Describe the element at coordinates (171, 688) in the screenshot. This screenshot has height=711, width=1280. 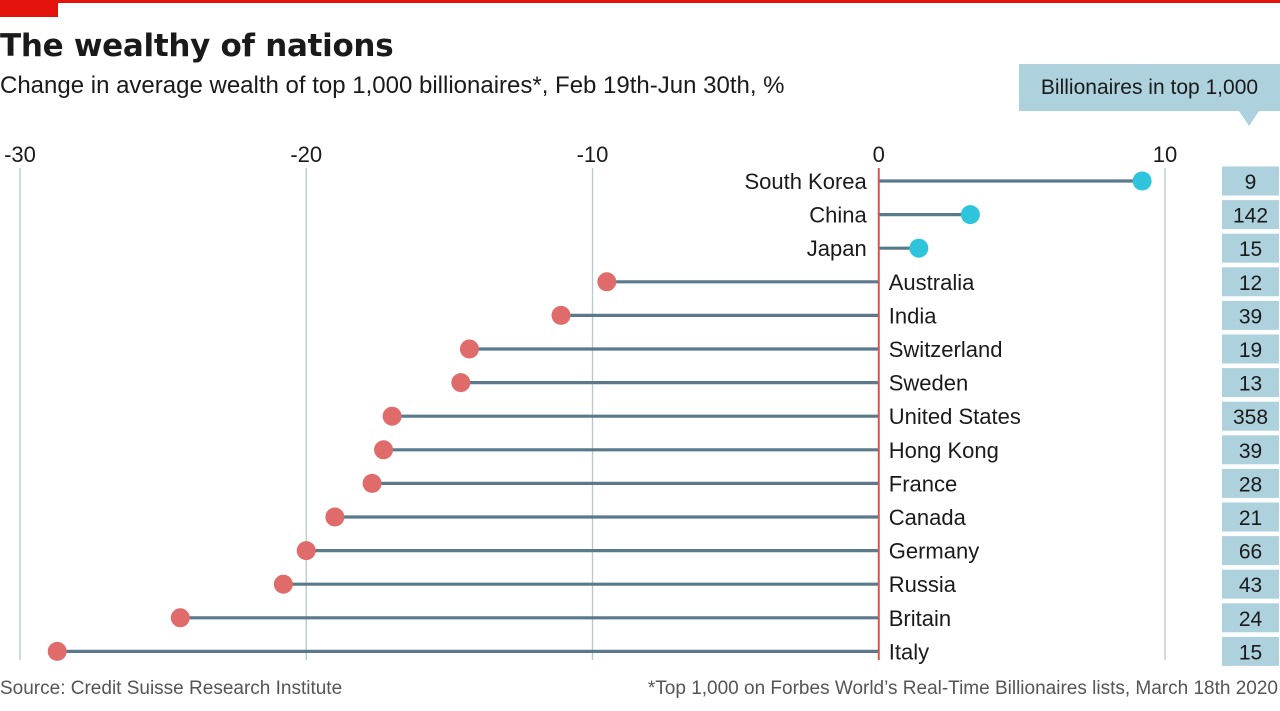
I see `source-note: Source: Credit Suisse Research Institute` at that location.